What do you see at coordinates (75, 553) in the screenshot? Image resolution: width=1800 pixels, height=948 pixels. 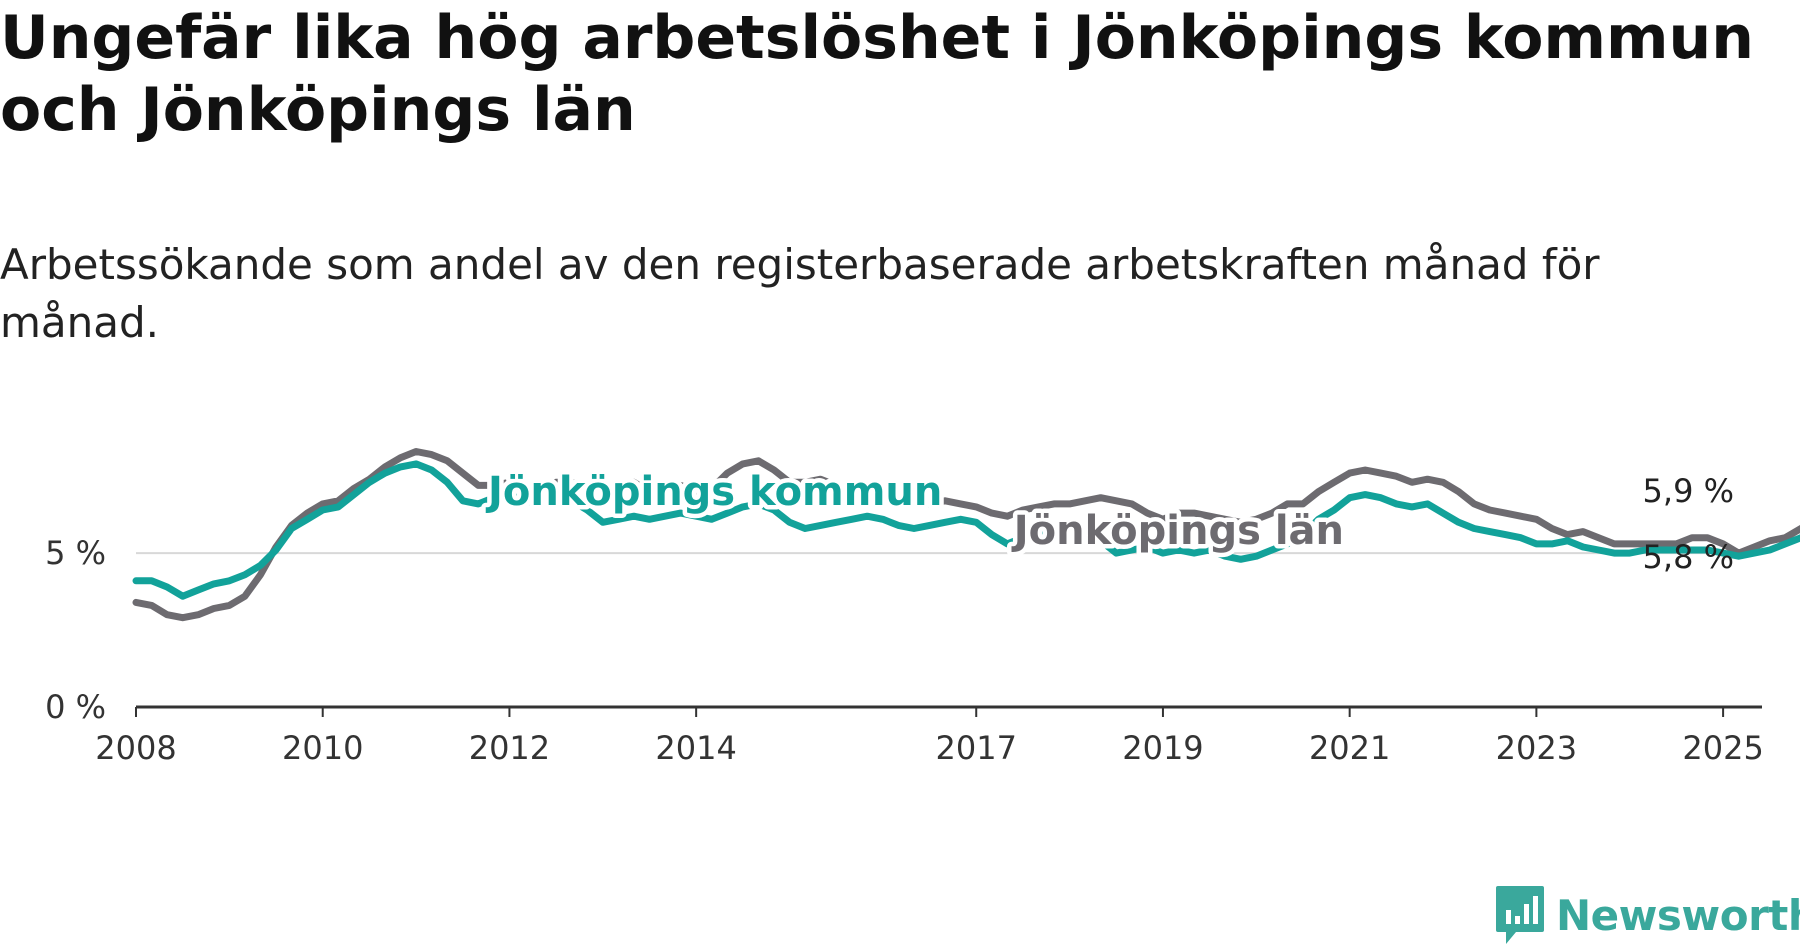 I see `y-tick-label: 5 %` at bounding box center [75, 553].